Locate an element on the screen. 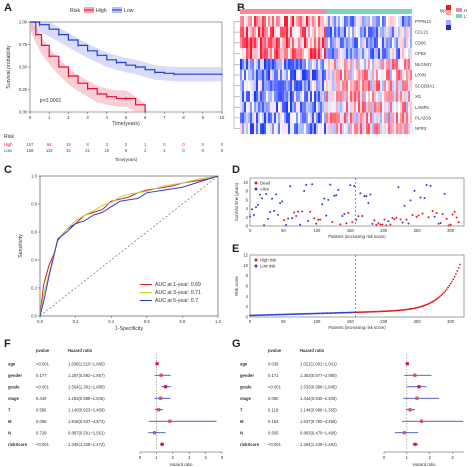  row-name: T is located at coordinates (9, 409).